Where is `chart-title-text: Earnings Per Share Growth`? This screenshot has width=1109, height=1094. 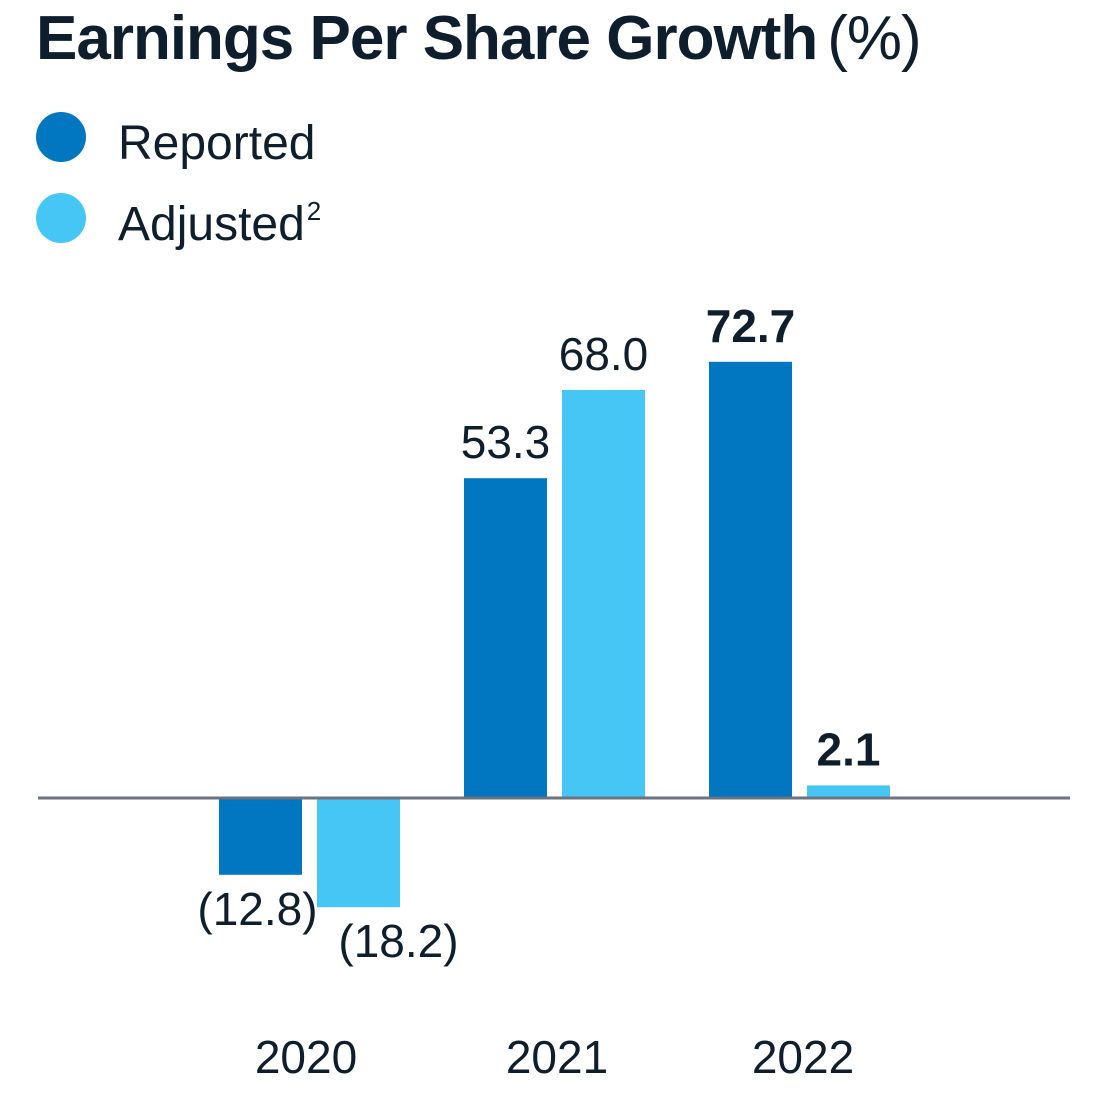 chart-title-text: Earnings Per Share Growth is located at coordinates (427, 38).